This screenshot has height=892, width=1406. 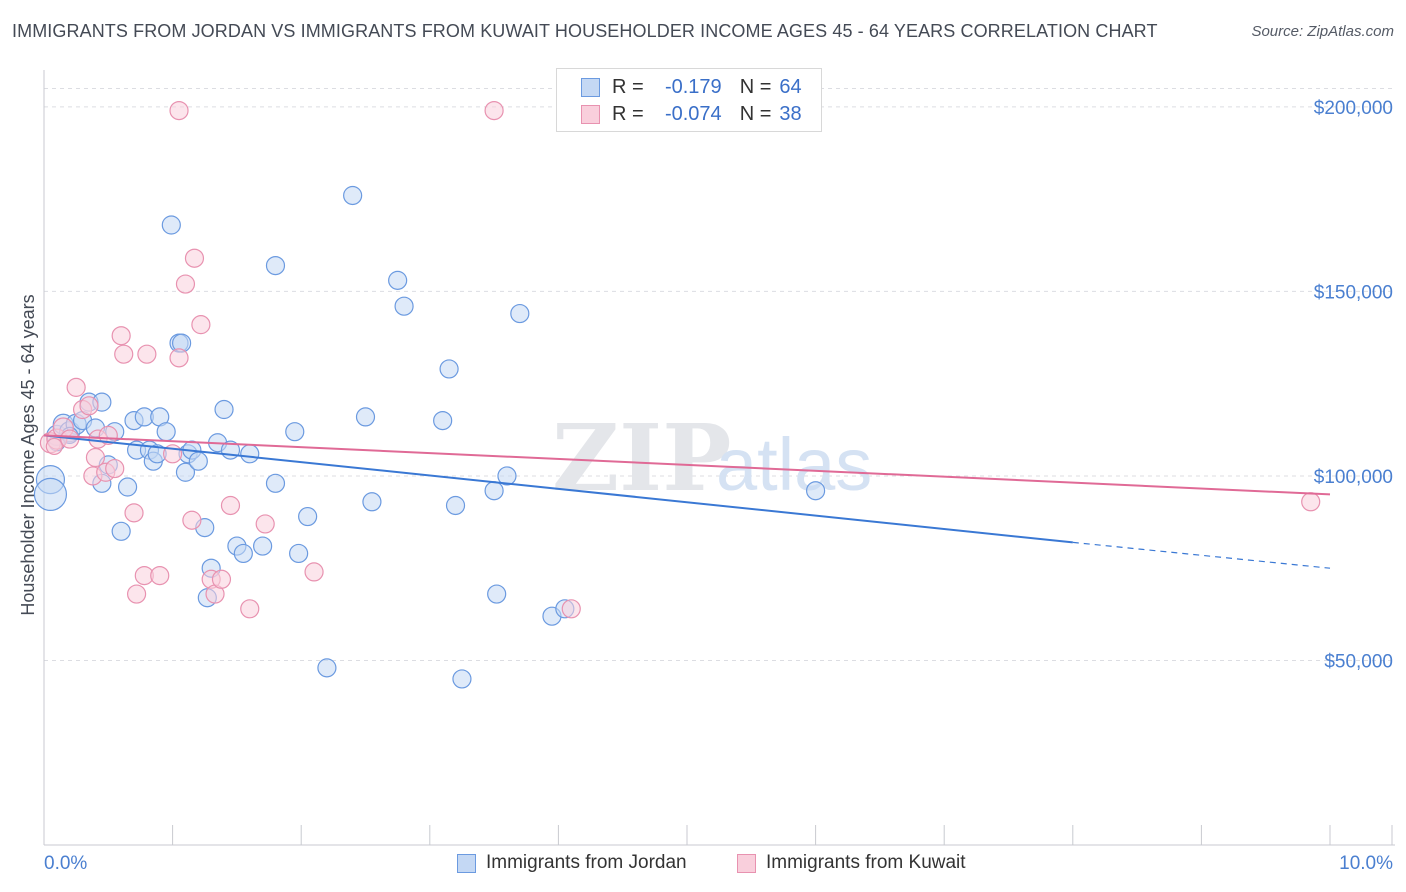 What do you see at coordinates (466, 863) in the screenshot?
I see `bottom-jordan-swatch` at bounding box center [466, 863].